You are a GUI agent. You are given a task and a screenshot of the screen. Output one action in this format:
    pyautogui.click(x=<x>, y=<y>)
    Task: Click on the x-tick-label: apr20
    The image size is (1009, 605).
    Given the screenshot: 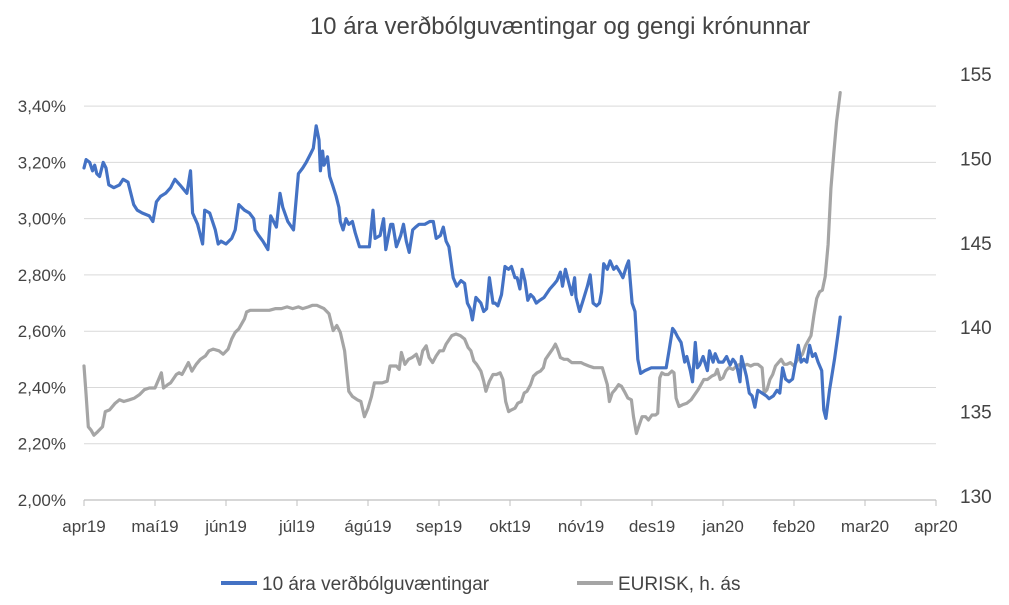 What is the action you would take?
    pyautogui.click(x=935, y=526)
    